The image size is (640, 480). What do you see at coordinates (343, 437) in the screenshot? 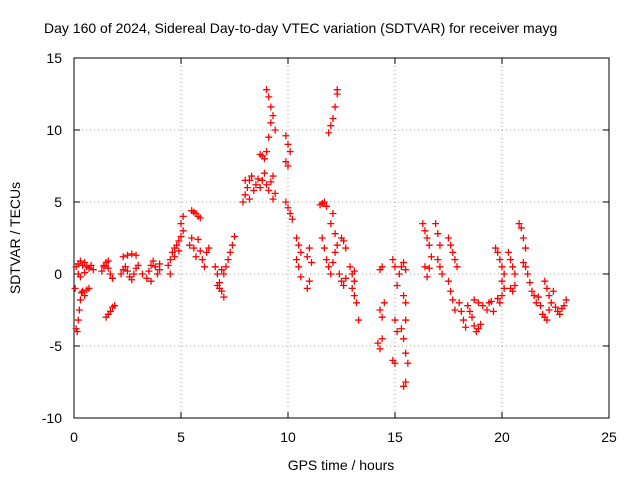
I see `x-tick-labels: 0 5 10 15 20 25` at bounding box center [343, 437].